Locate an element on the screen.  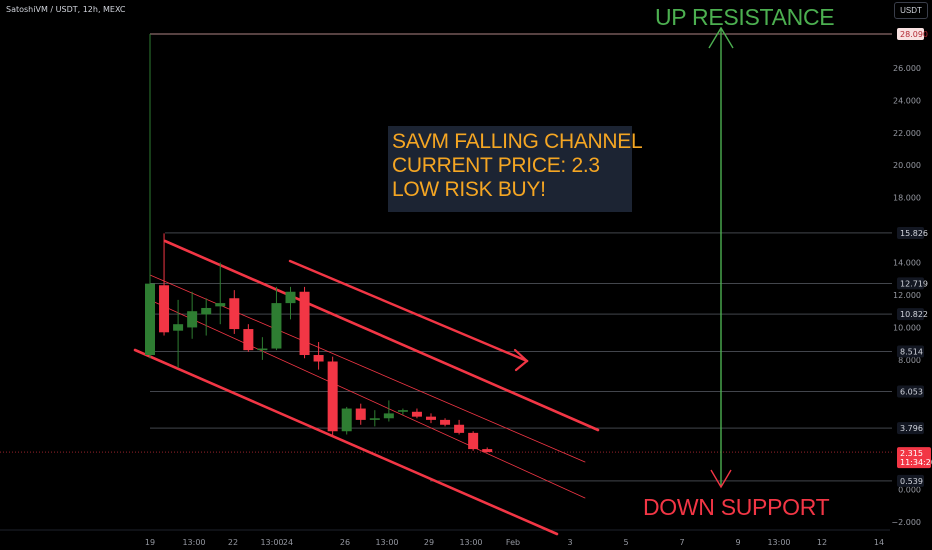
x-tick-label: 26 is located at coordinates (345, 542).